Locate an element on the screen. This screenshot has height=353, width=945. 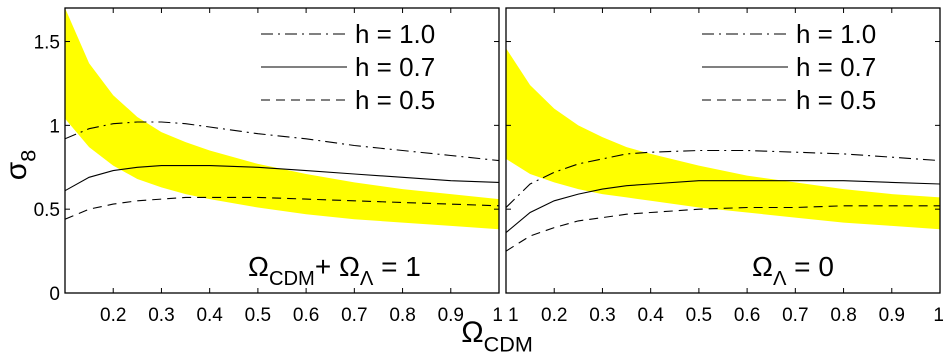
constraint-annotation-right-part: = 0 is located at coordinates (809, 266).